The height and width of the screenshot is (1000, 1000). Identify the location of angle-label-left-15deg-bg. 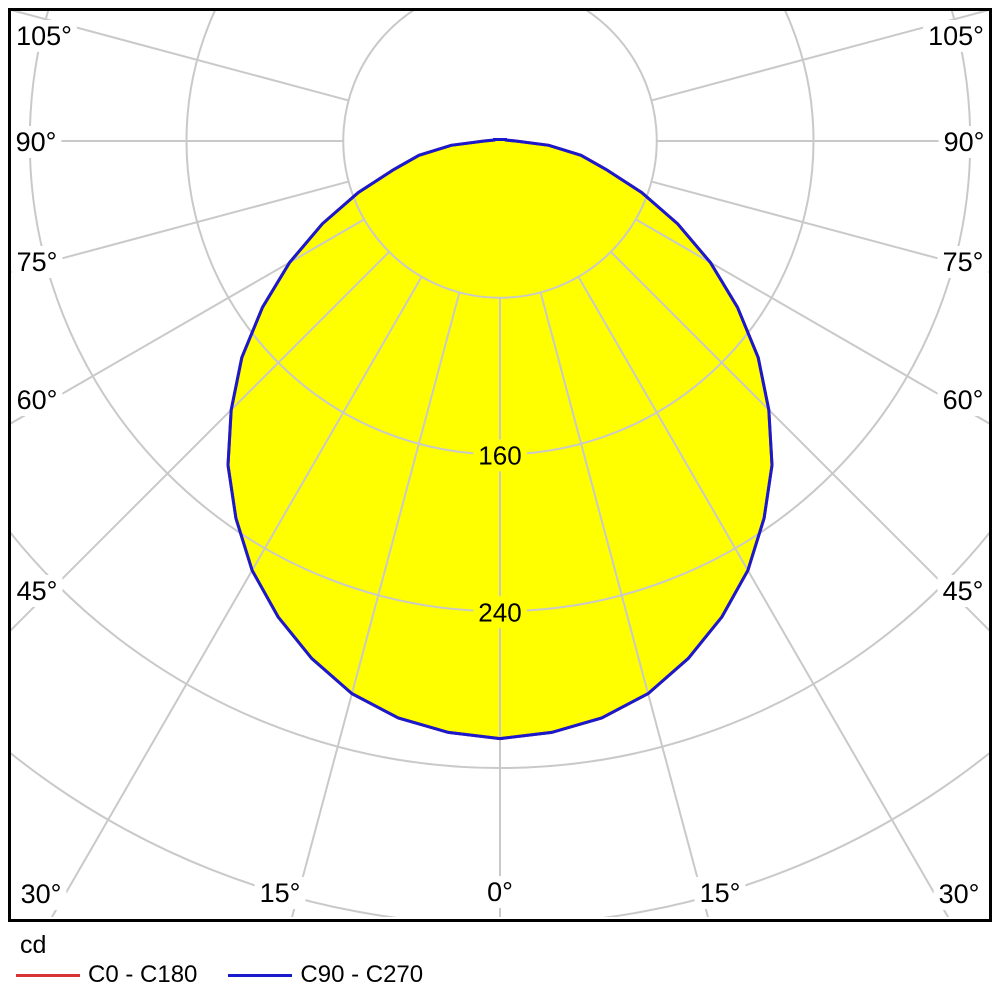
(280, 893).